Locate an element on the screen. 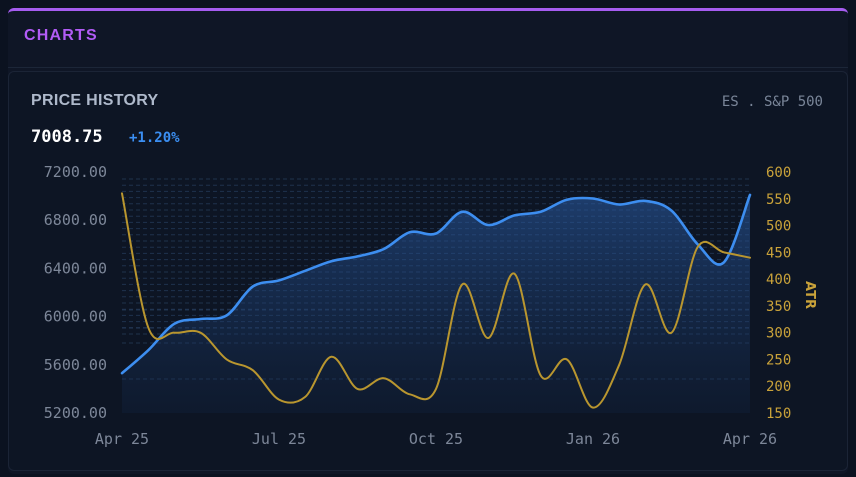 The image size is (856, 477). right-tick-label: 600 is located at coordinates (778, 173).